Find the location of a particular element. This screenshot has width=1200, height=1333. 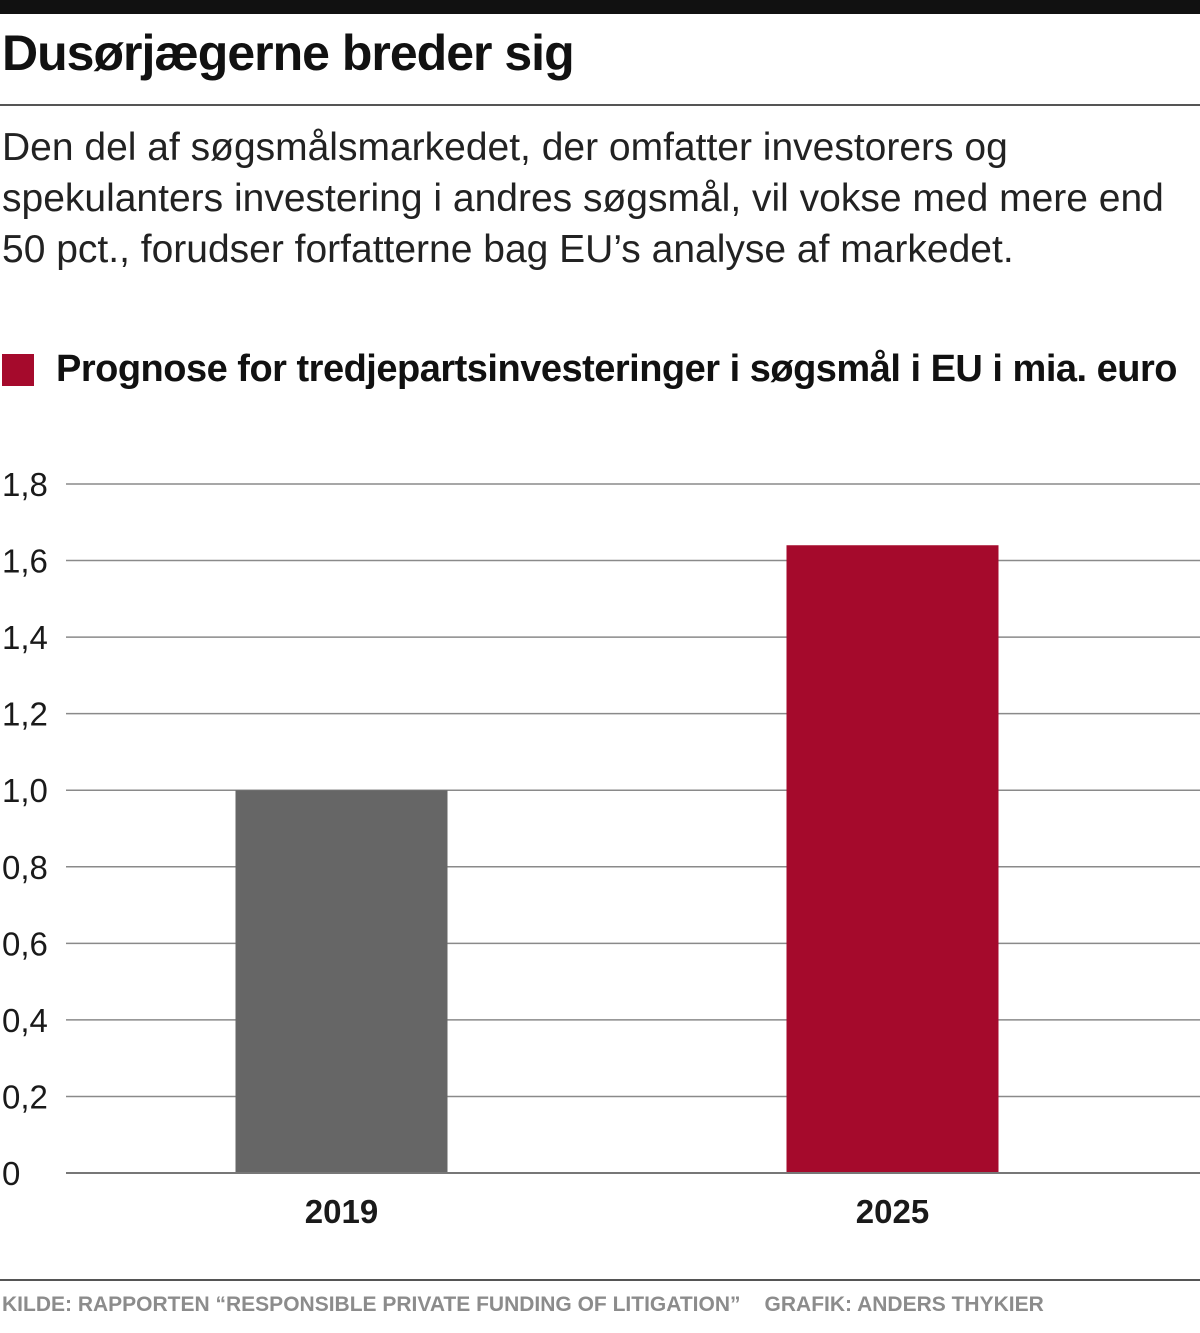

y-tick-label: 1,8 is located at coordinates (25, 484).